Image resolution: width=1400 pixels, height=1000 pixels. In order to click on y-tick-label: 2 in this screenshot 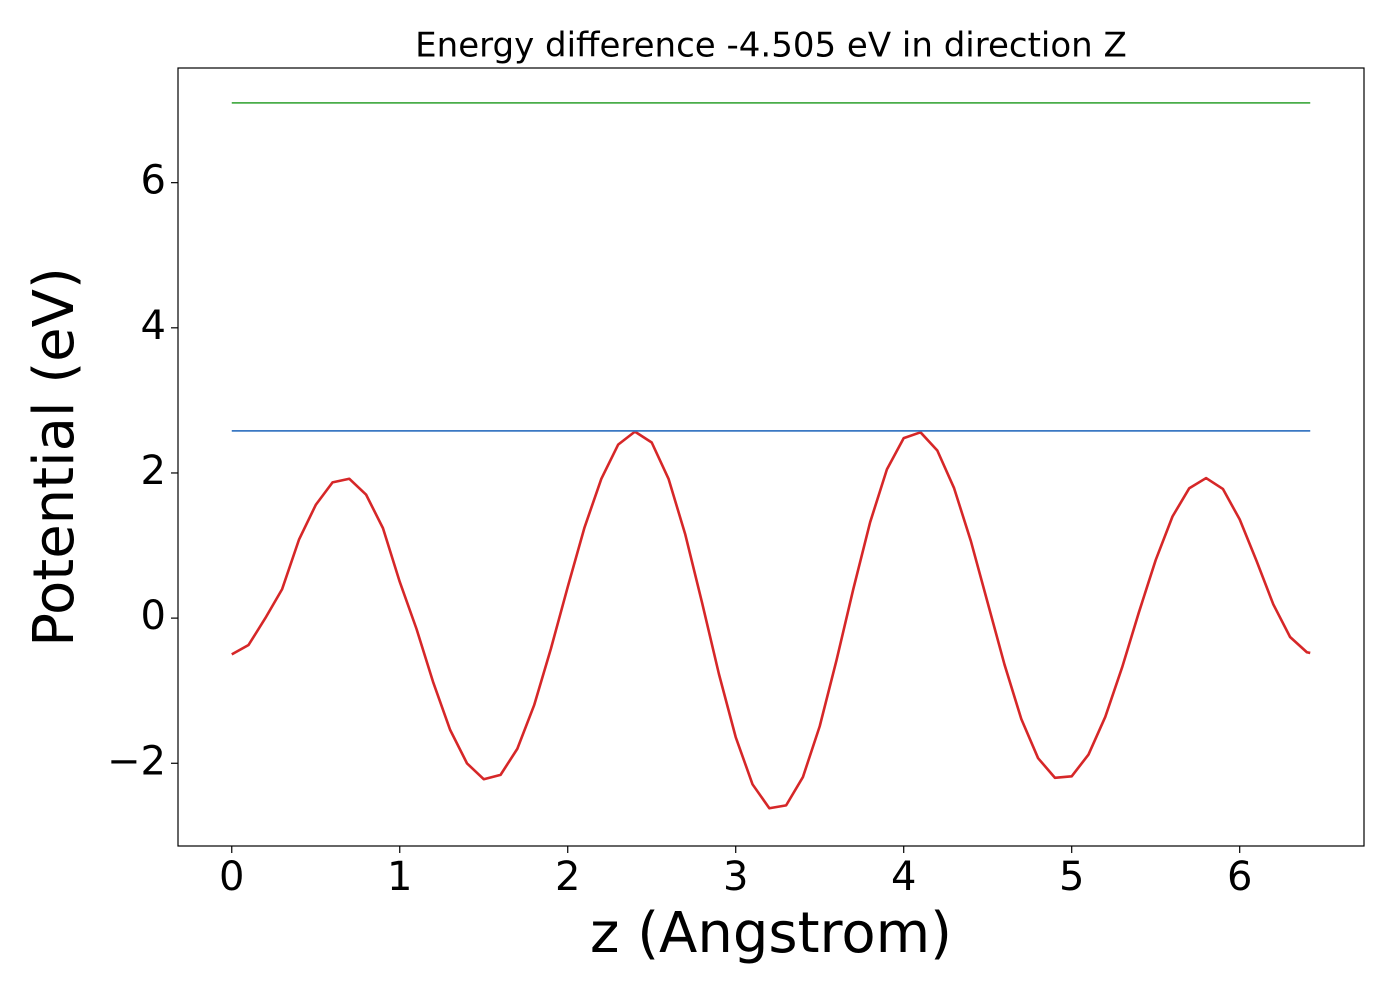, I will do `click(153, 471)`.